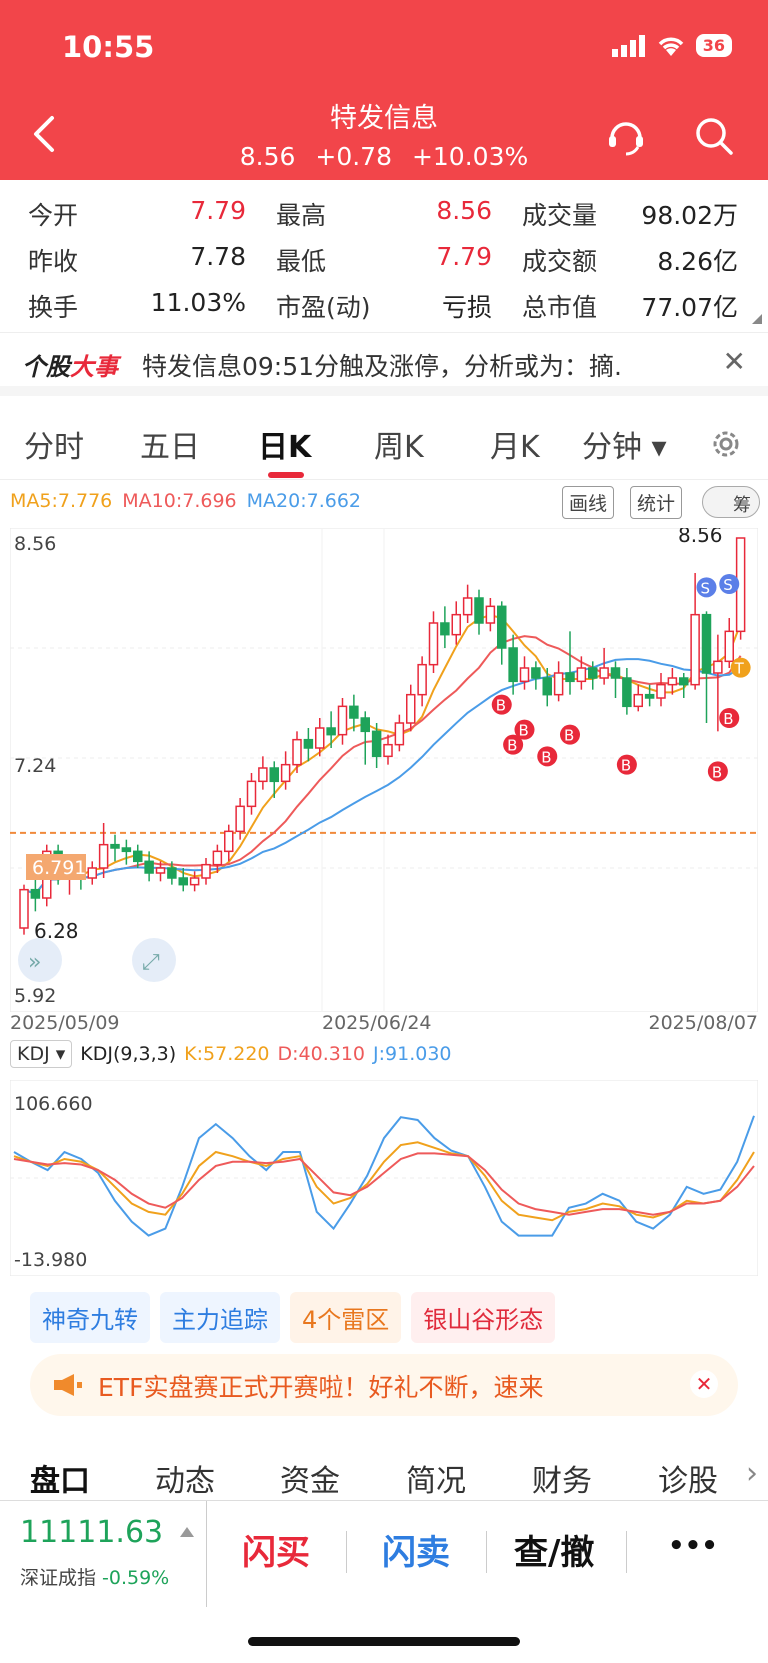  Describe the element at coordinates (399, 447) in the screenshot. I see `tab-weekly-k: 周K` at that location.